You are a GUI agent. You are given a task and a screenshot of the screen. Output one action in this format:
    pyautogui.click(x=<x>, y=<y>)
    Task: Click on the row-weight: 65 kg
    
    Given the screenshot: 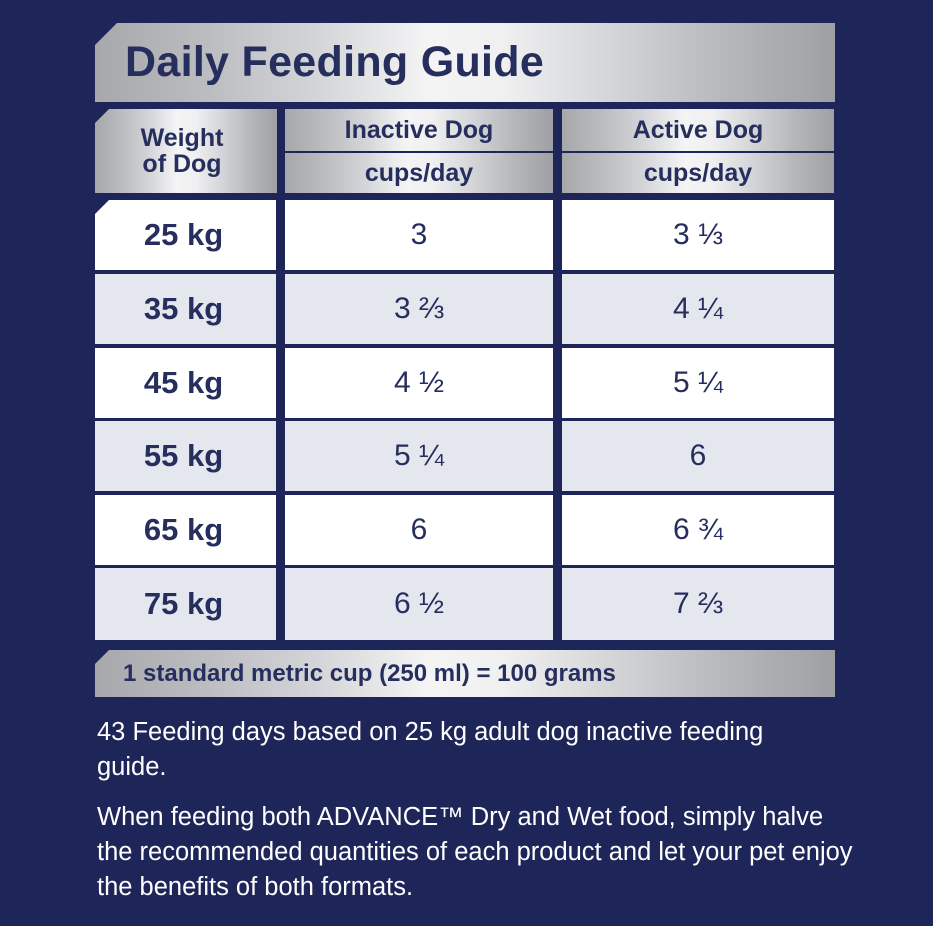 What is the action you would take?
    pyautogui.click(x=185, y=530)
    